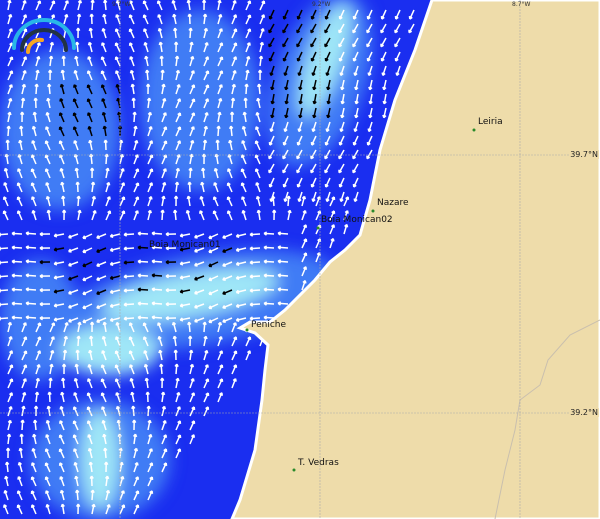  Describe the element at coordinates (318, 463) in the screenshot. I see `place-label: T. Vedras` at that location.